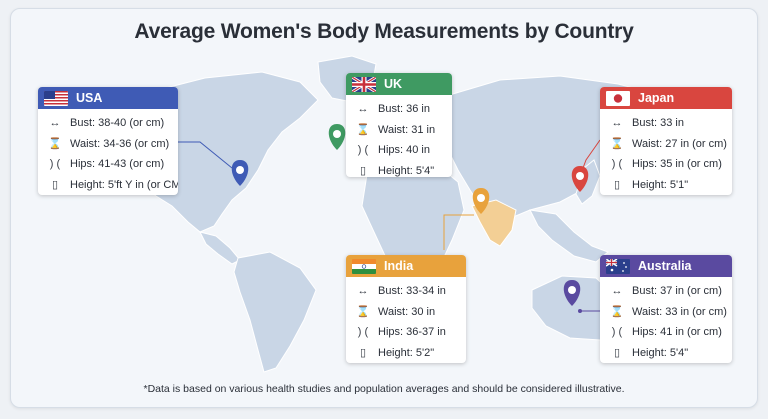 The height and width of the screenshot is (419, 768). What do you see at coordinates (120, 143) in the screenshot?
I see `usa-waist: Waist: 34-36 (or cm)` at bounding box center [120, 143].